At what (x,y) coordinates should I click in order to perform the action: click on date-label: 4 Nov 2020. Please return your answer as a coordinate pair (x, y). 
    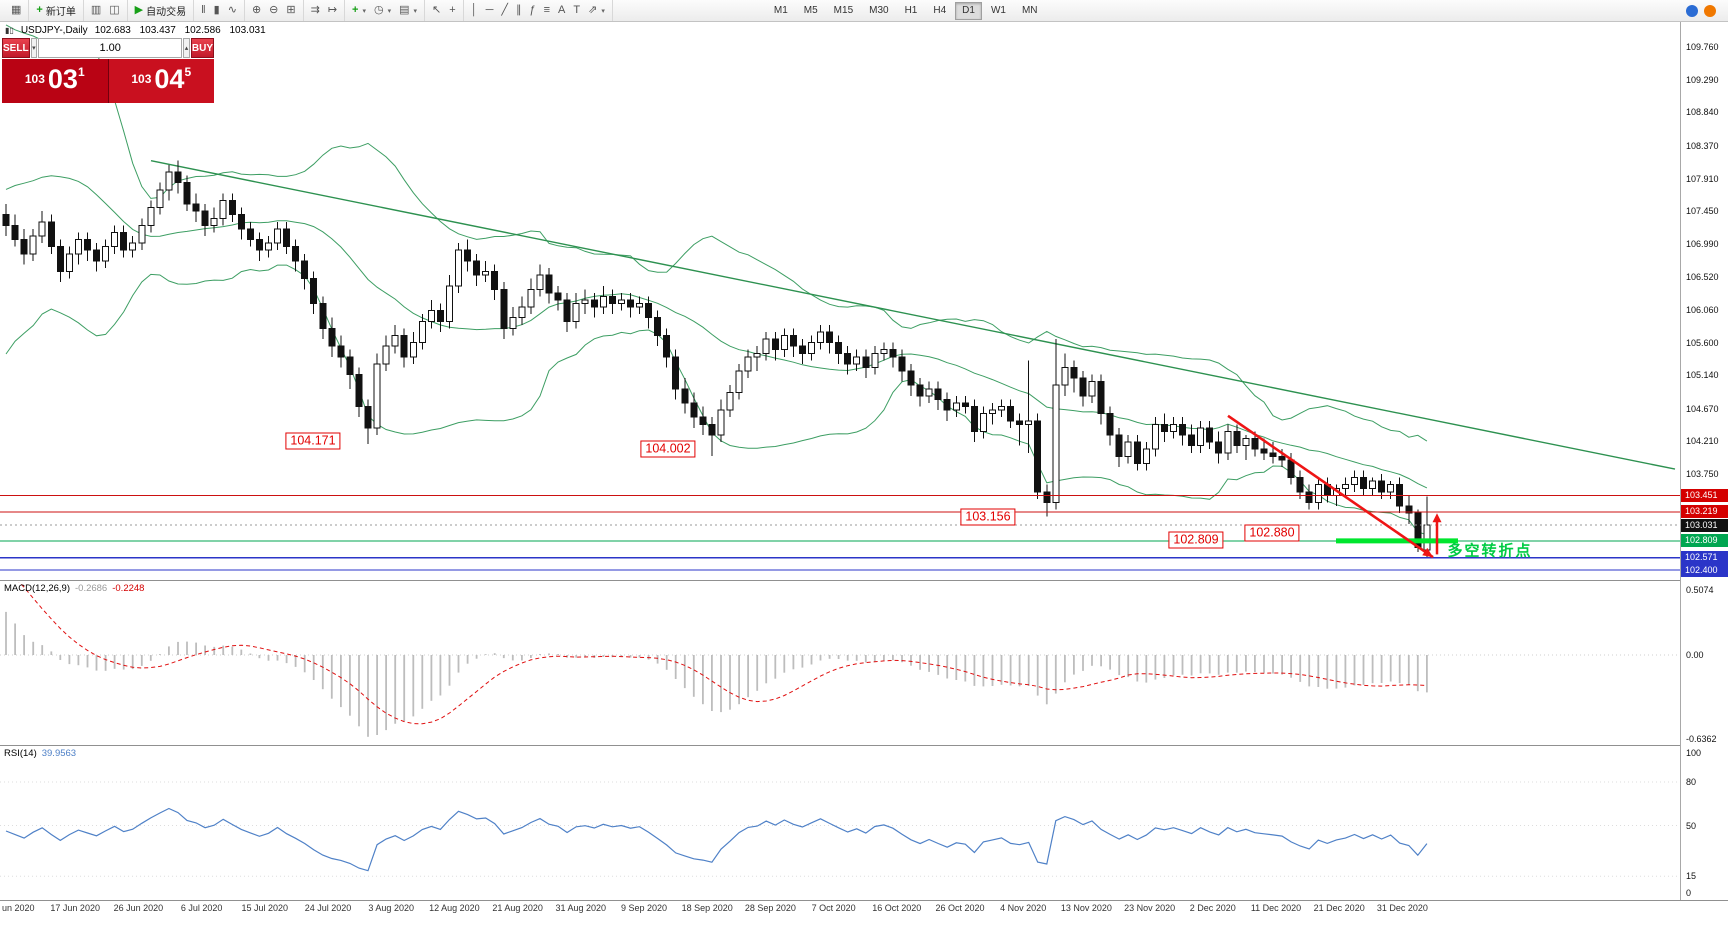
    Looking at the image, I should click on (1023, 908).